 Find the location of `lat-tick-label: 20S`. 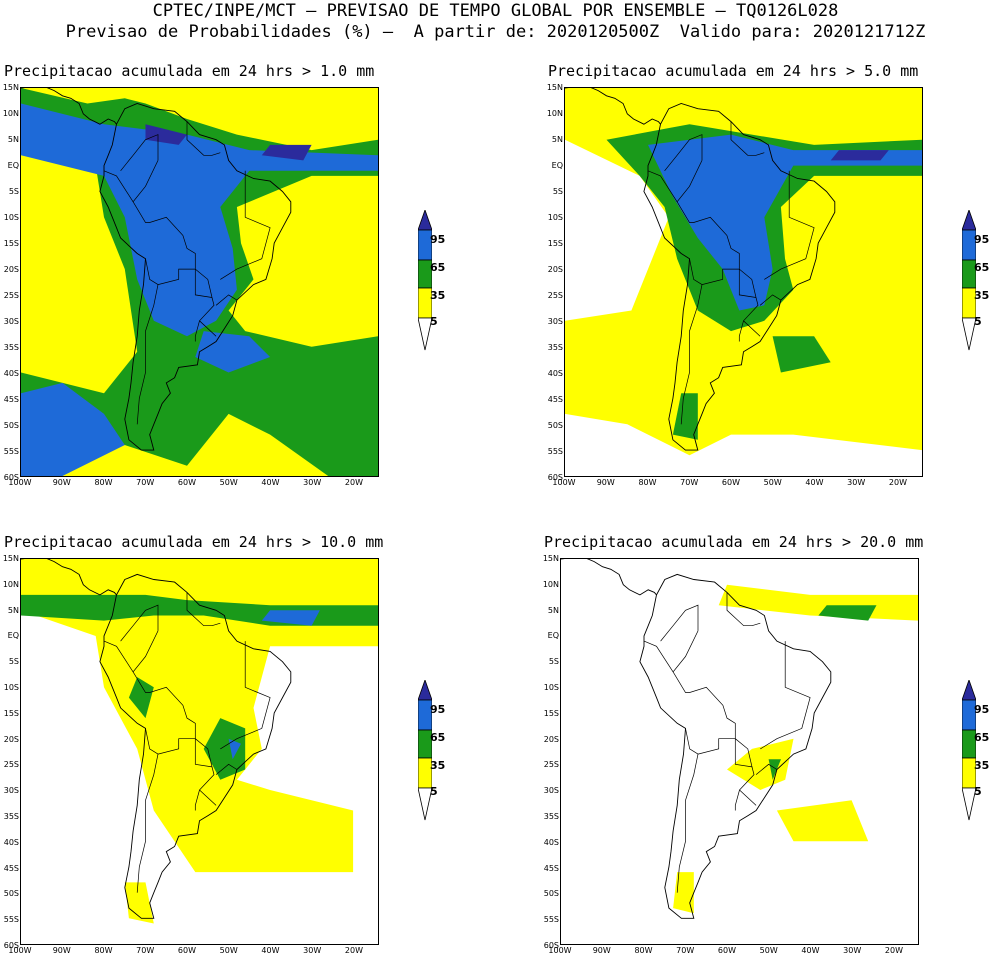

lat-tick-label: 20S is located at coordinates (551, 739).